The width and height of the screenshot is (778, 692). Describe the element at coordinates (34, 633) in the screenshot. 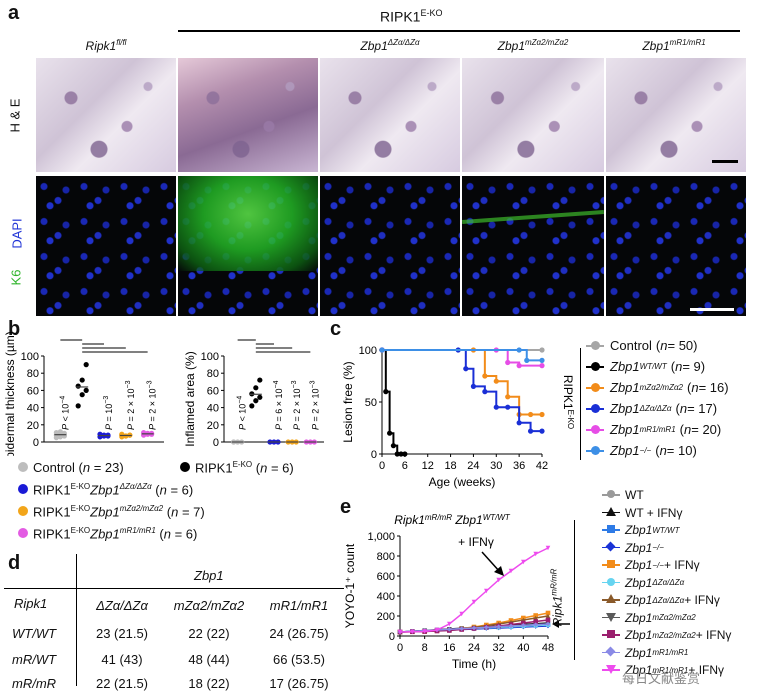

I see `table-row-1-name: WT/WT` at that location.